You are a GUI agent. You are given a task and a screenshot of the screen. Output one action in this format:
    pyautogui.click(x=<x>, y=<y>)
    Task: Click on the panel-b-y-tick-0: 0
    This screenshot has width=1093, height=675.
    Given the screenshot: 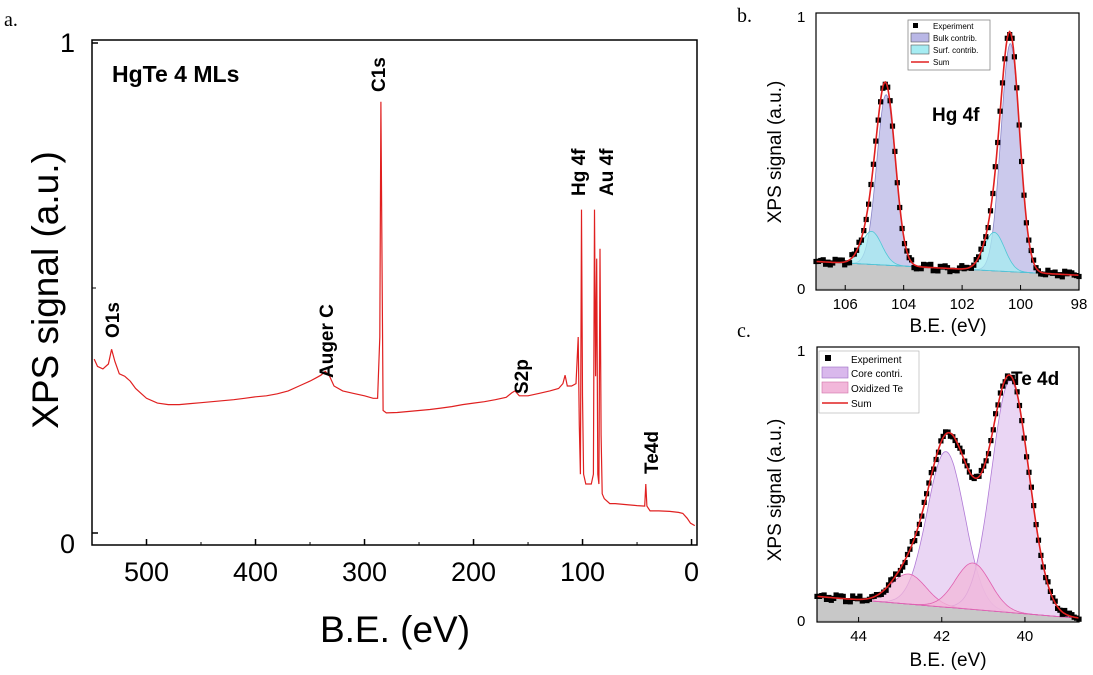 What is the action you would take?
    pyautogui.click(x=801, y=289)
    